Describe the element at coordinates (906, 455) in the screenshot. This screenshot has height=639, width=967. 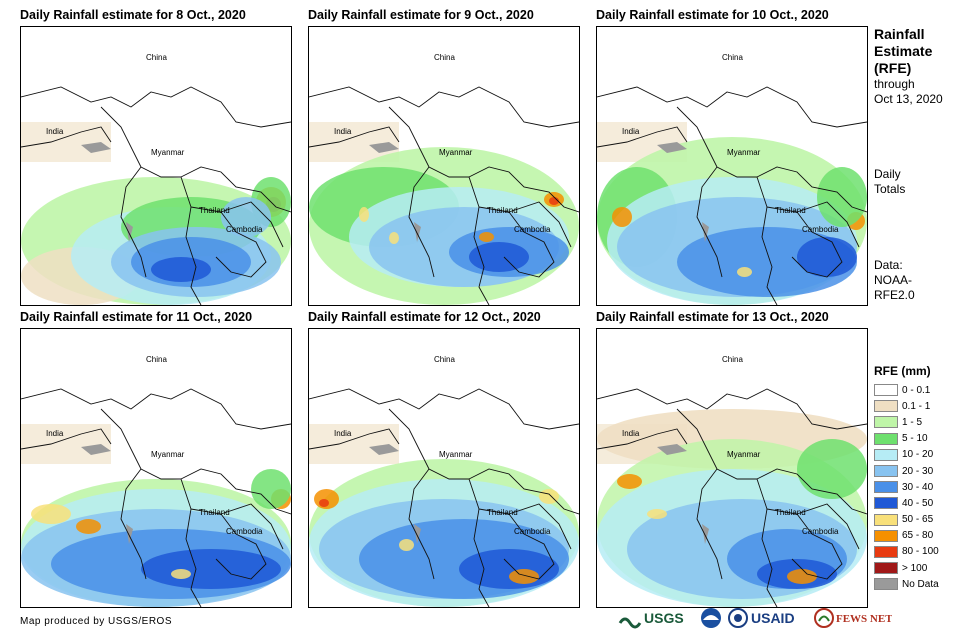
I see `legend-item: 10 - 20` at that location.